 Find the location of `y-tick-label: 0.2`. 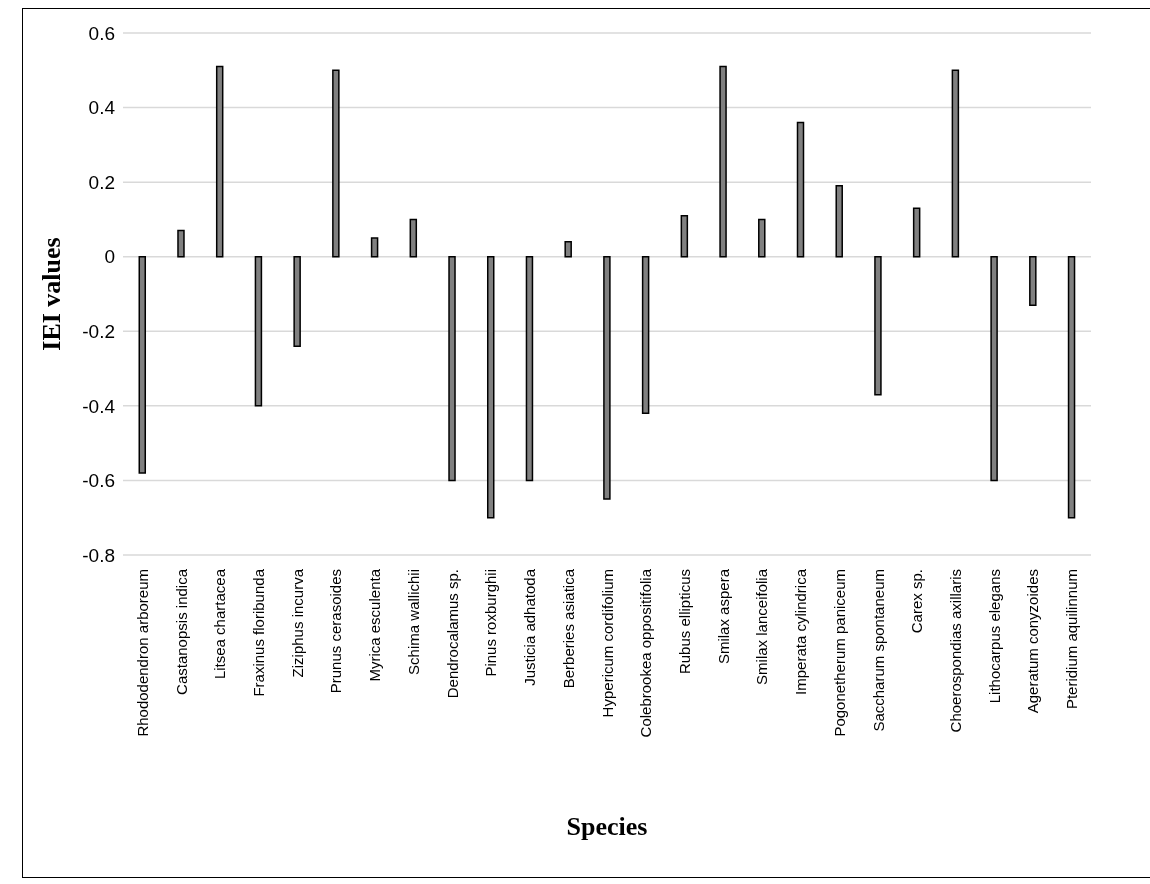

y-tick-label: 0.2 is located at coordinates (101, 182).